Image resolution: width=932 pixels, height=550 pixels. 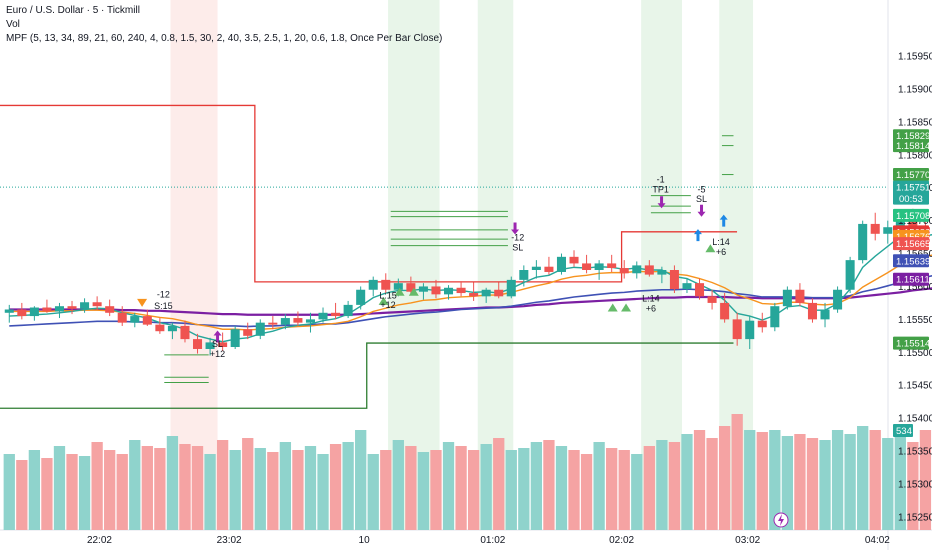 I want to click on price-tick-label: 1.15550, so click(x=915, y=320).